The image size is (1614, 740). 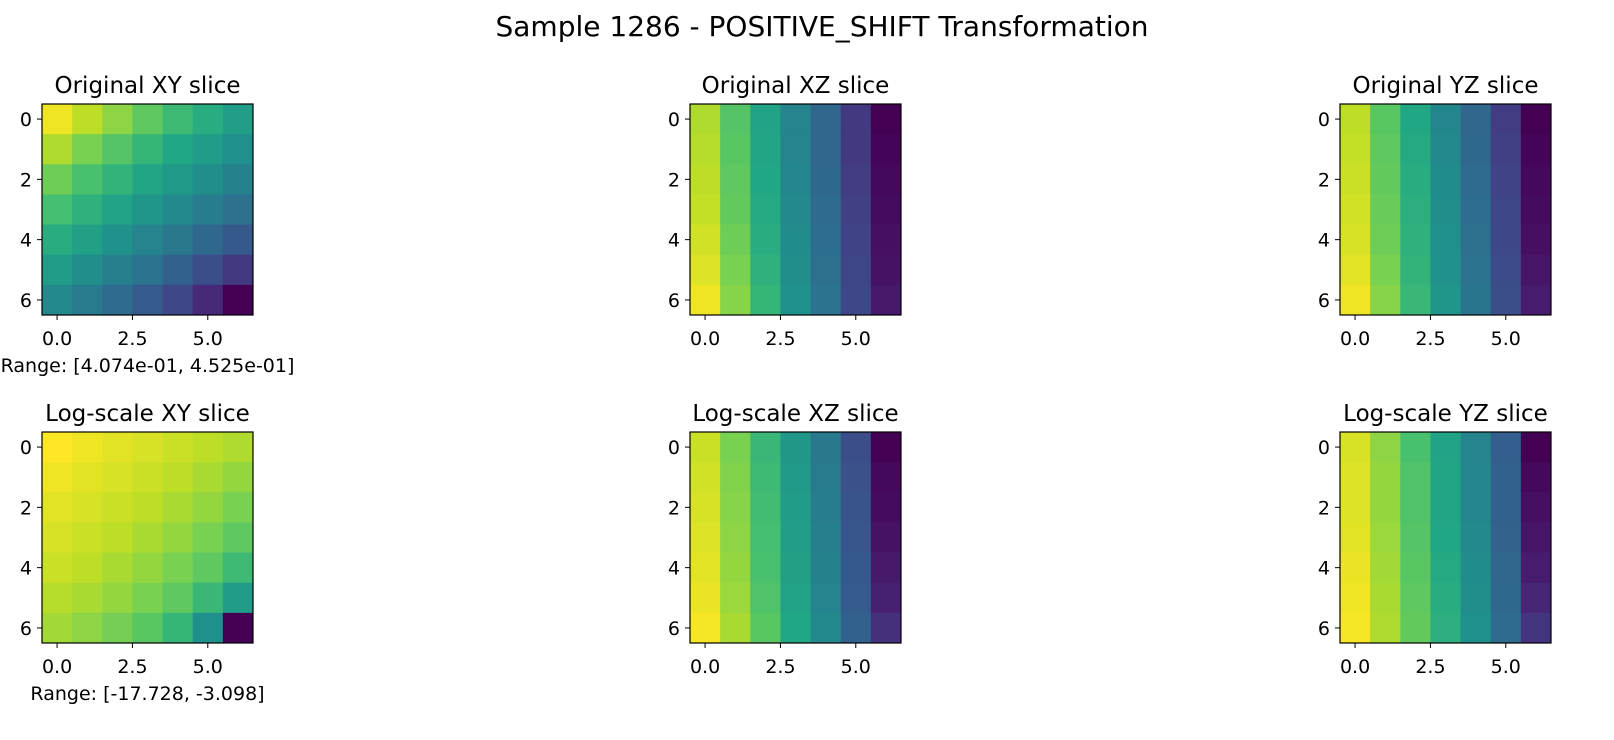 I want to click on panel-title: Original XZ slice, so click(x=796, y=86).